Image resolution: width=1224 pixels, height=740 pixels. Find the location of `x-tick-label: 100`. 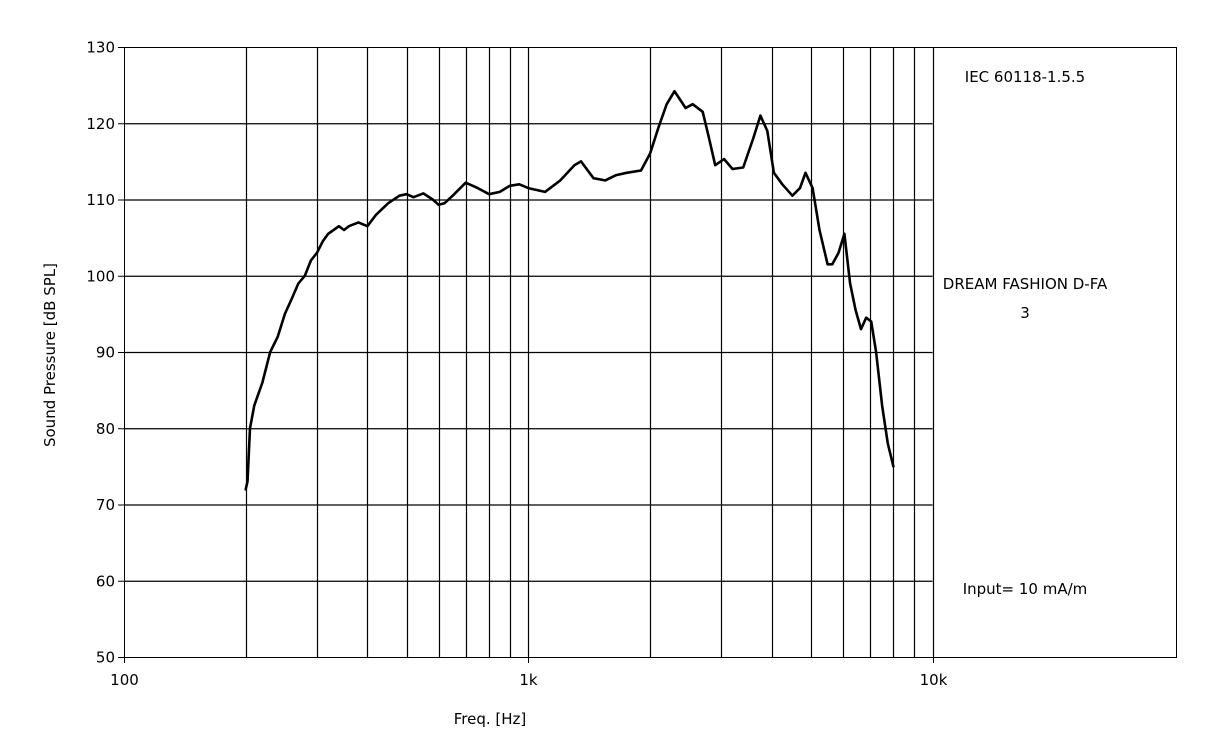

x-tick-label: 100 is located at coordinates (124, 680).